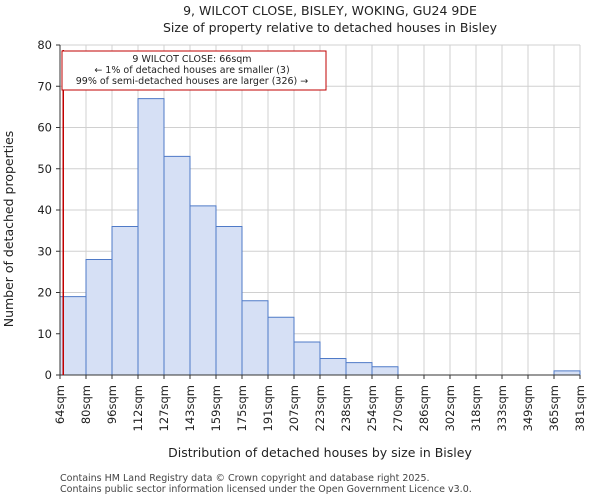 The height and width of the screenshot is (500, 600). What do you see at coordinates (190, 408) in the screenshot?
I see `x-tick-label: 143sqm` at bounding box center [190, 408].